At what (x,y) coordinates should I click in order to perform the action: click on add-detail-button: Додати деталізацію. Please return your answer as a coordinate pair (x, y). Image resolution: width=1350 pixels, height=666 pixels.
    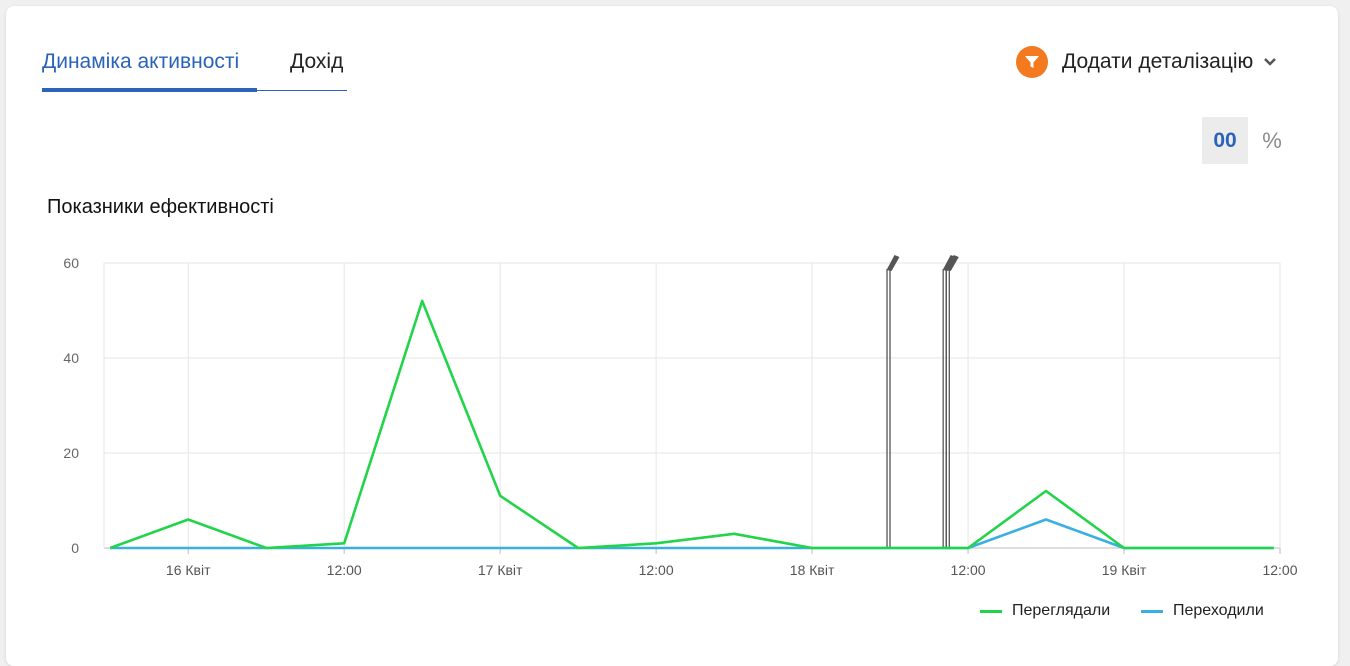
    Looking at the image, I should click on (1146, 62).